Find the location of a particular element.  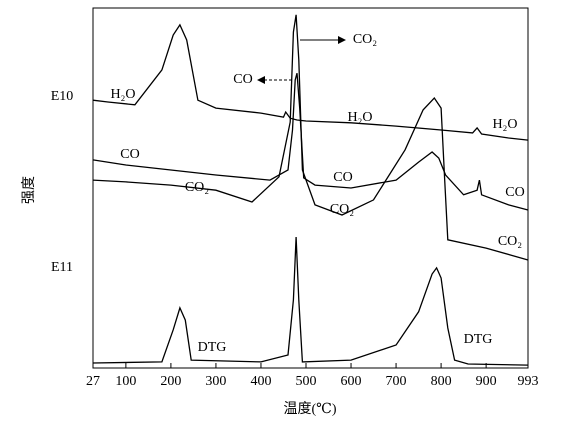

annotation: E11 is located at coordinates (62, 267).